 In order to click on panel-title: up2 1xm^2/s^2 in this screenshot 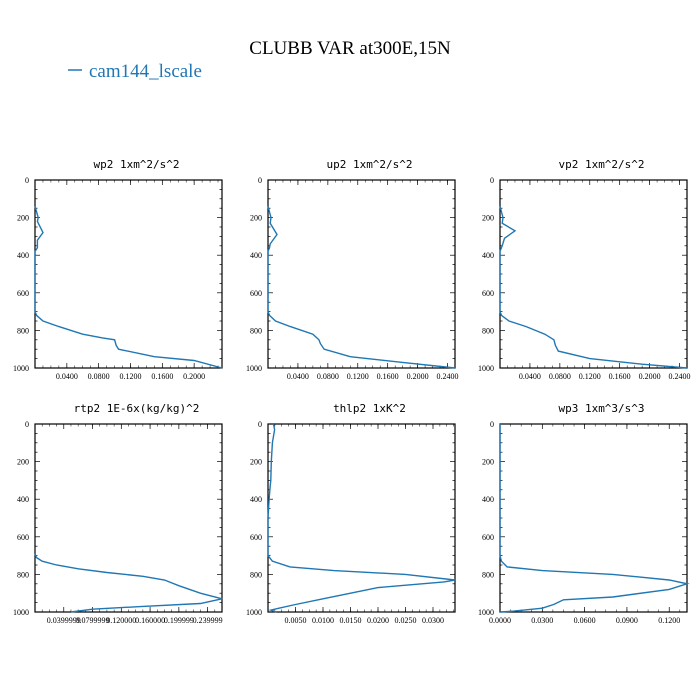, I will do `click(369, 164)`.